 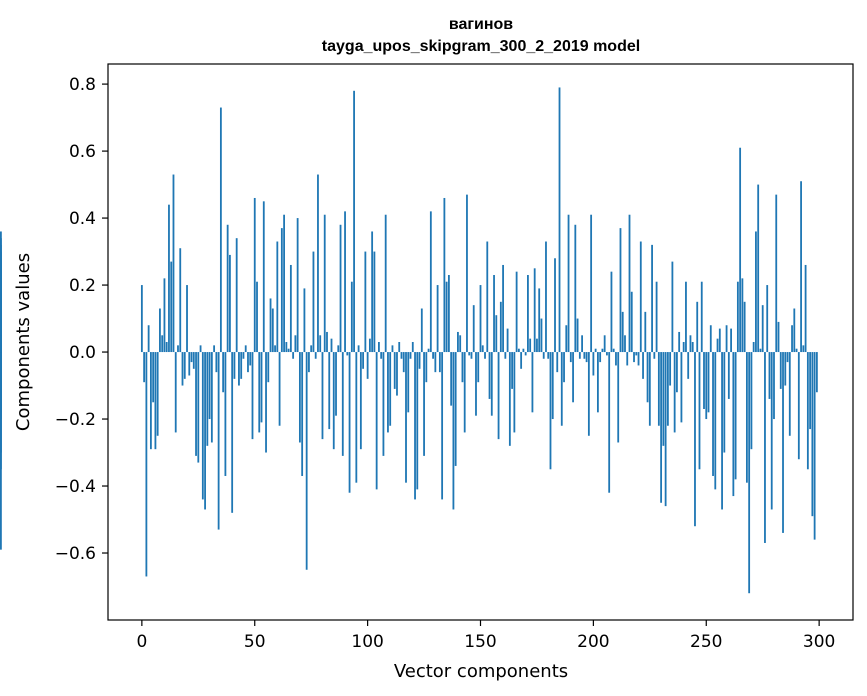 I want to click on y-tick-label: −0.2, so click(x=75, y=420).